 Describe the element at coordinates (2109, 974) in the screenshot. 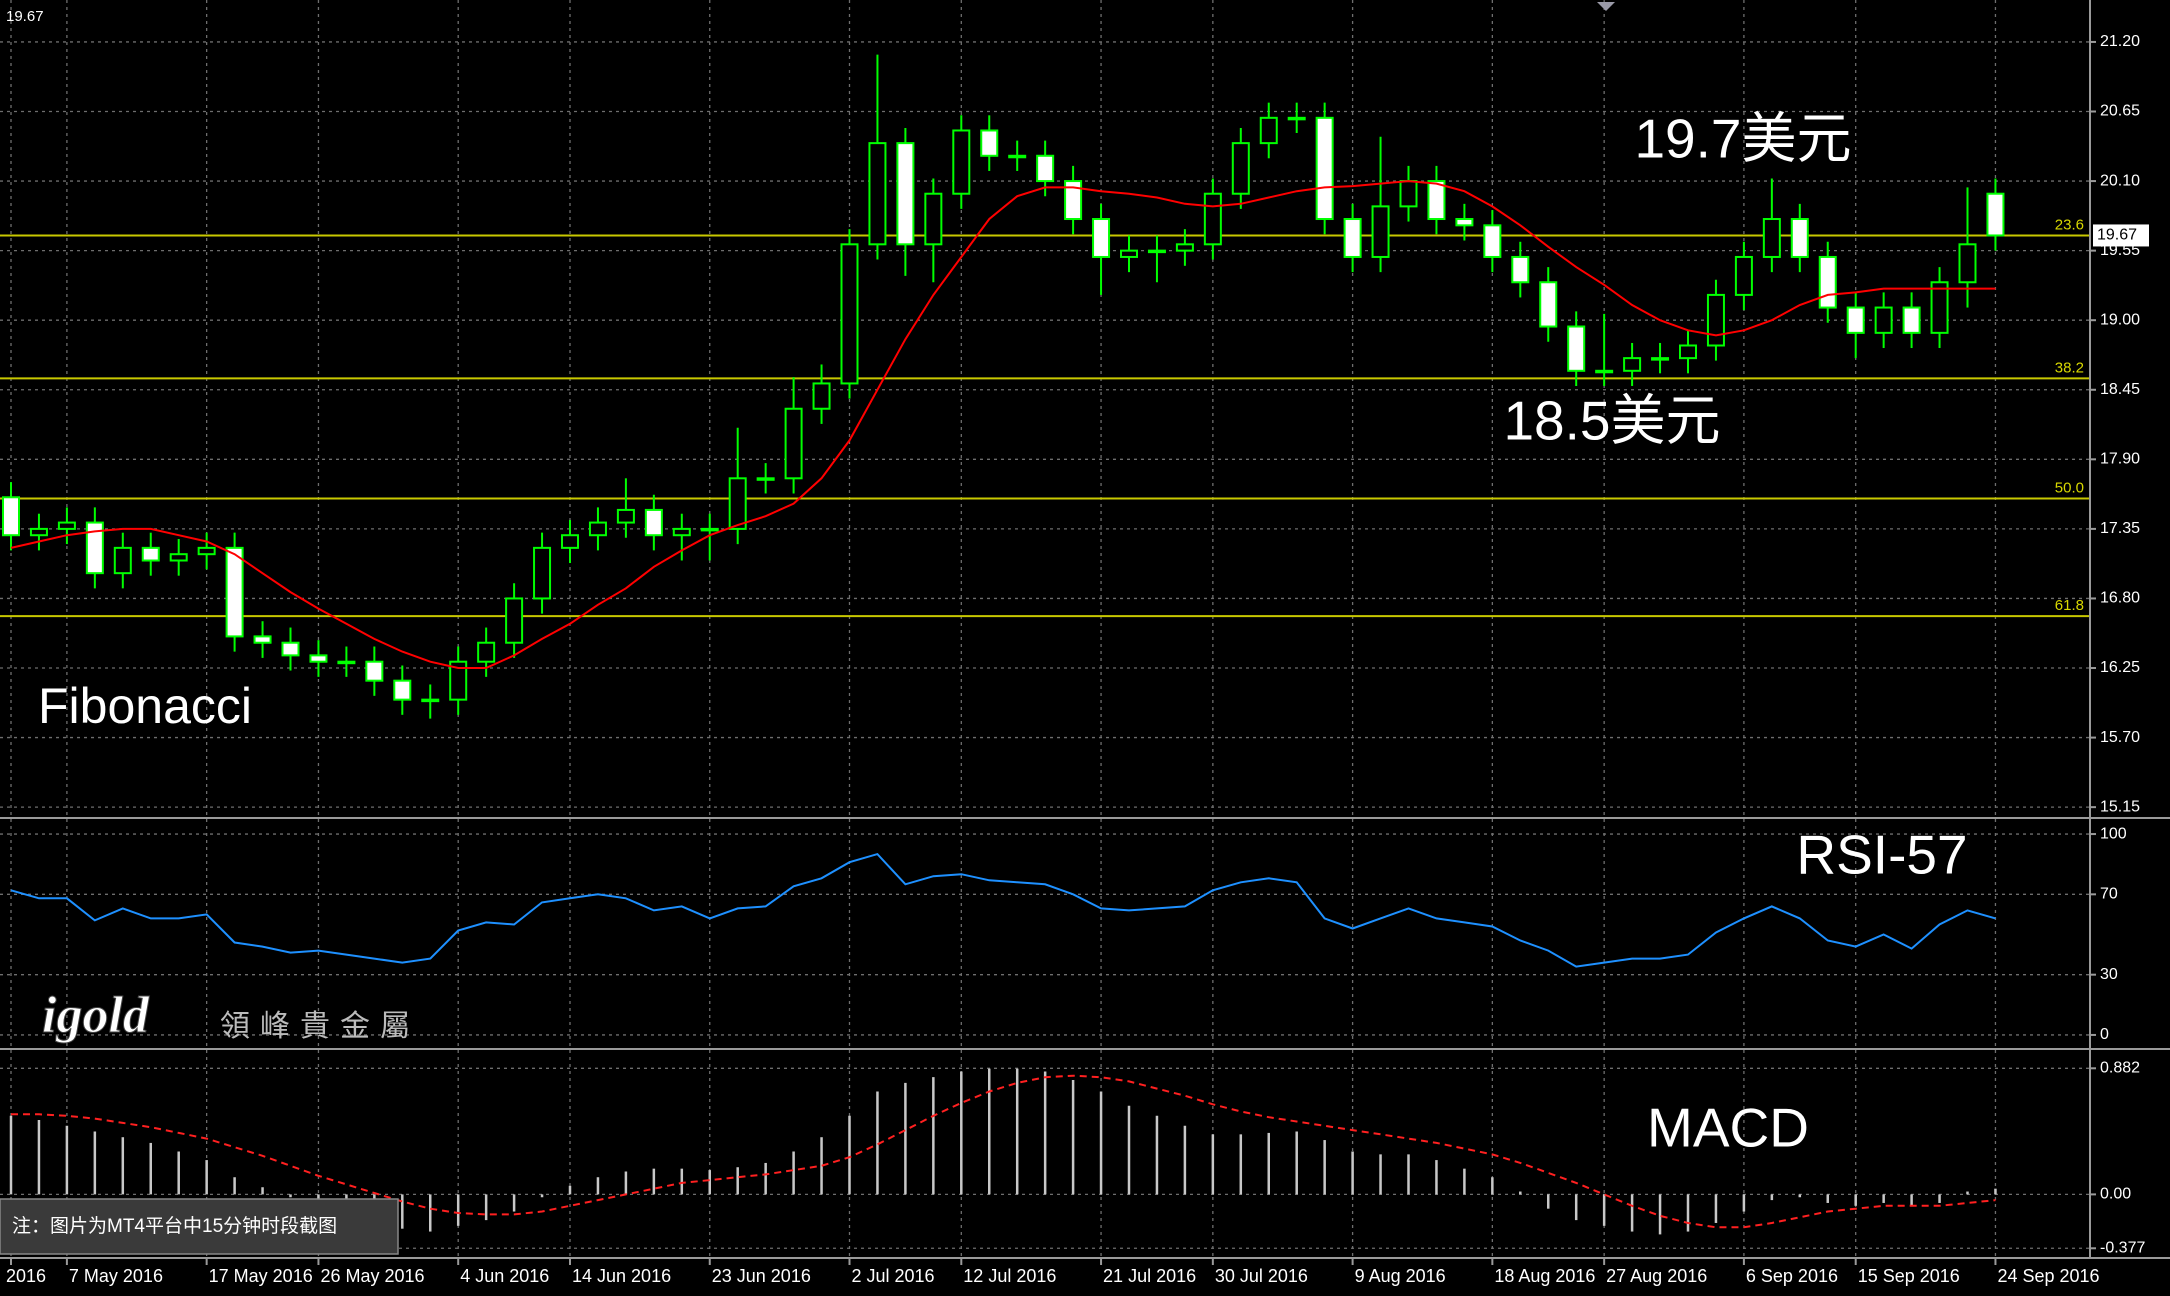

I see `y-tick-label: 30` at that location.